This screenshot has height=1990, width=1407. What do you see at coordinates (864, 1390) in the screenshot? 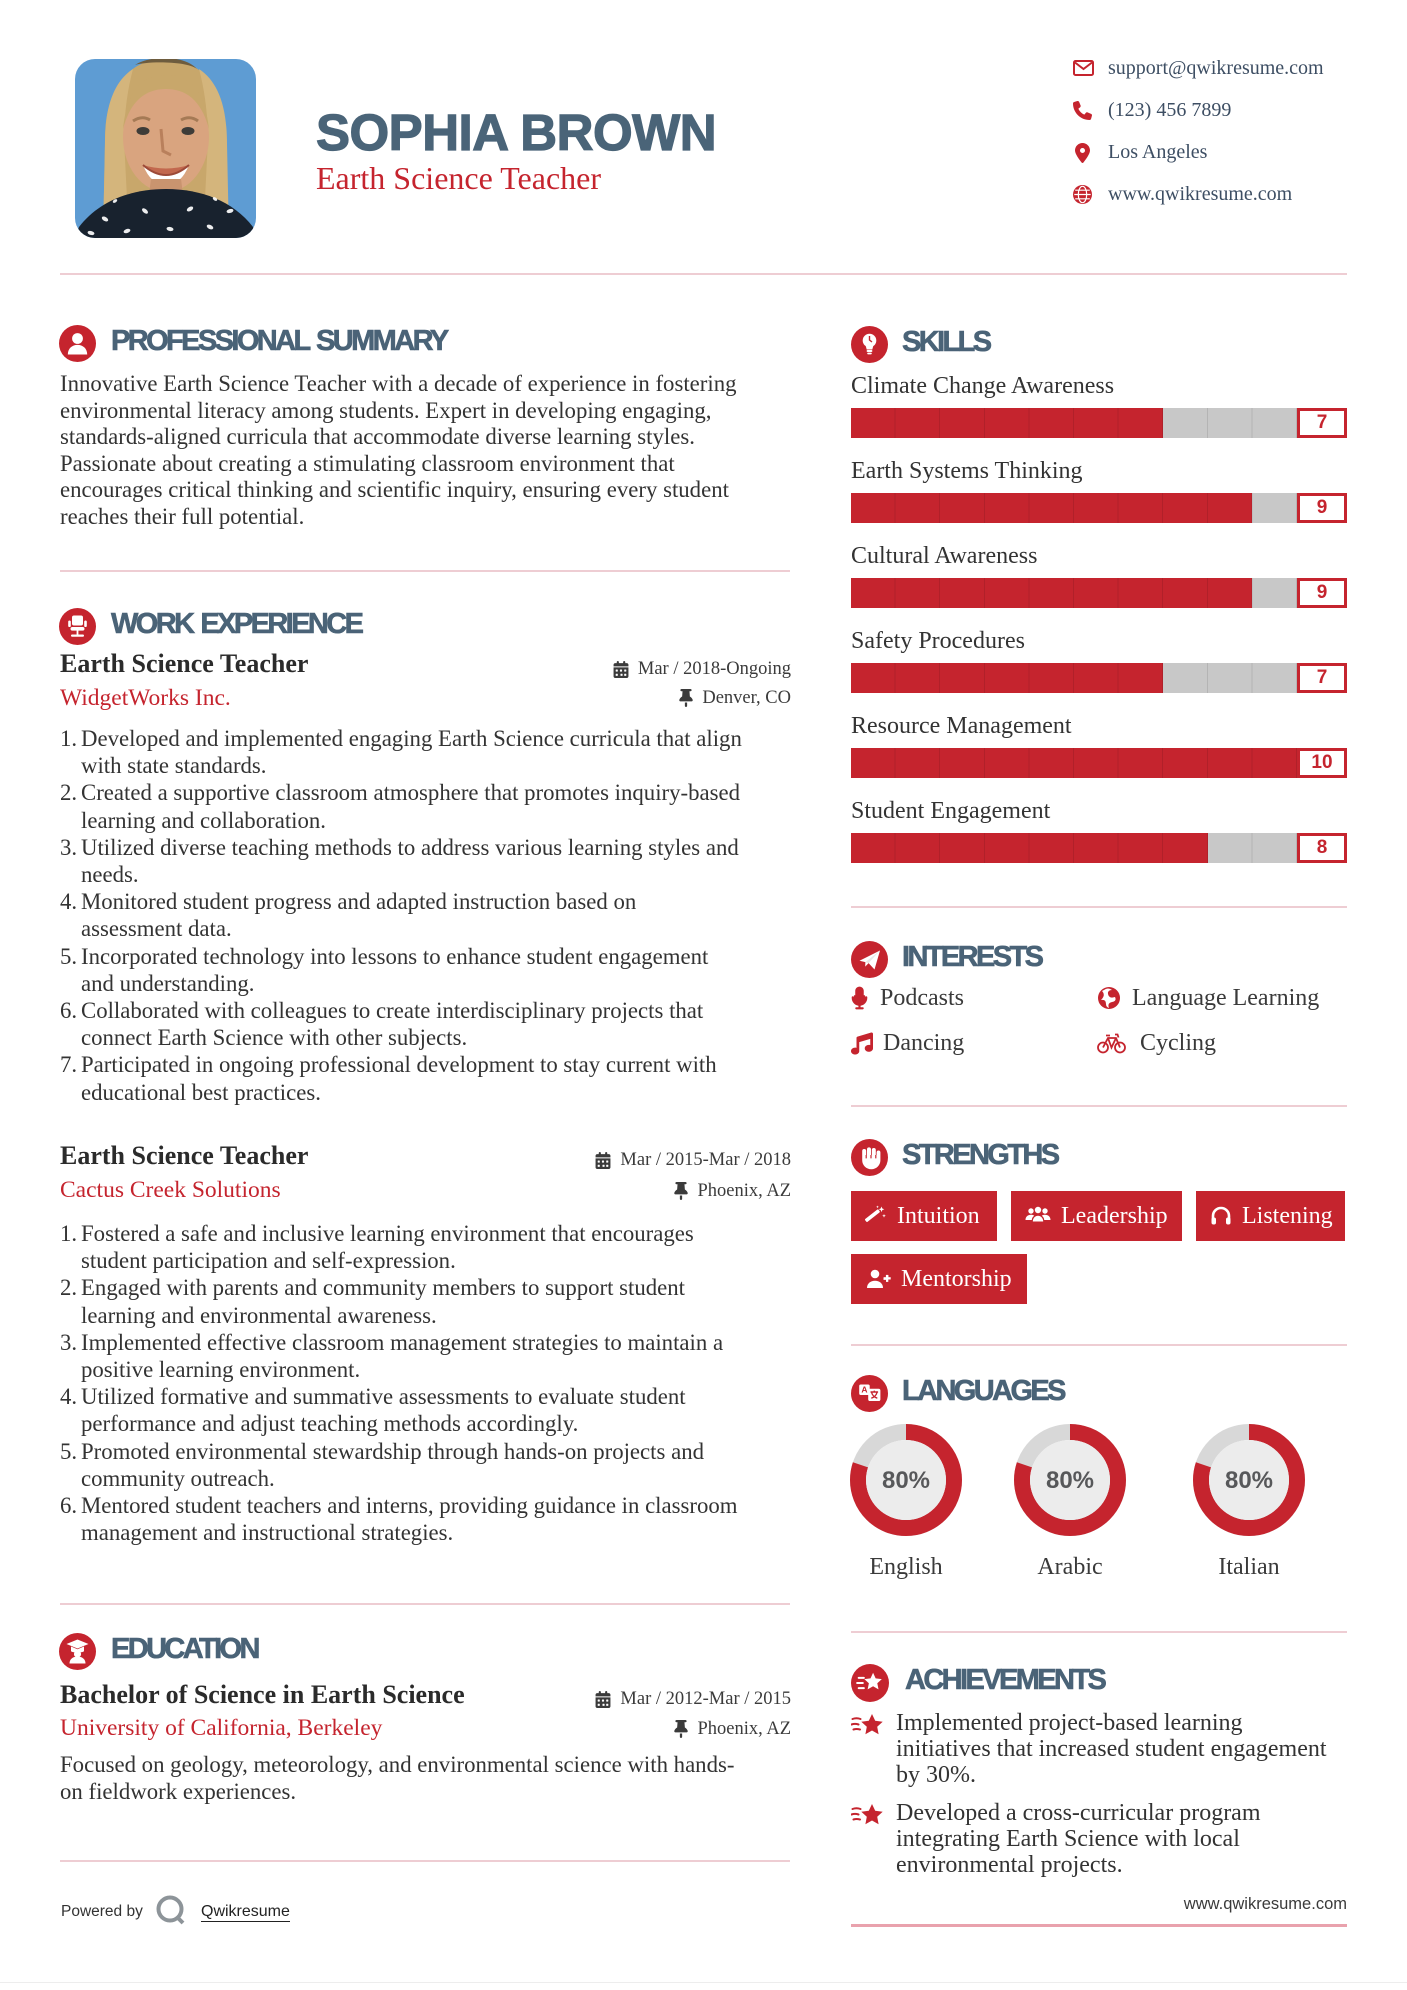
I see `svg-text: A` at bounding box center [864, 1390].